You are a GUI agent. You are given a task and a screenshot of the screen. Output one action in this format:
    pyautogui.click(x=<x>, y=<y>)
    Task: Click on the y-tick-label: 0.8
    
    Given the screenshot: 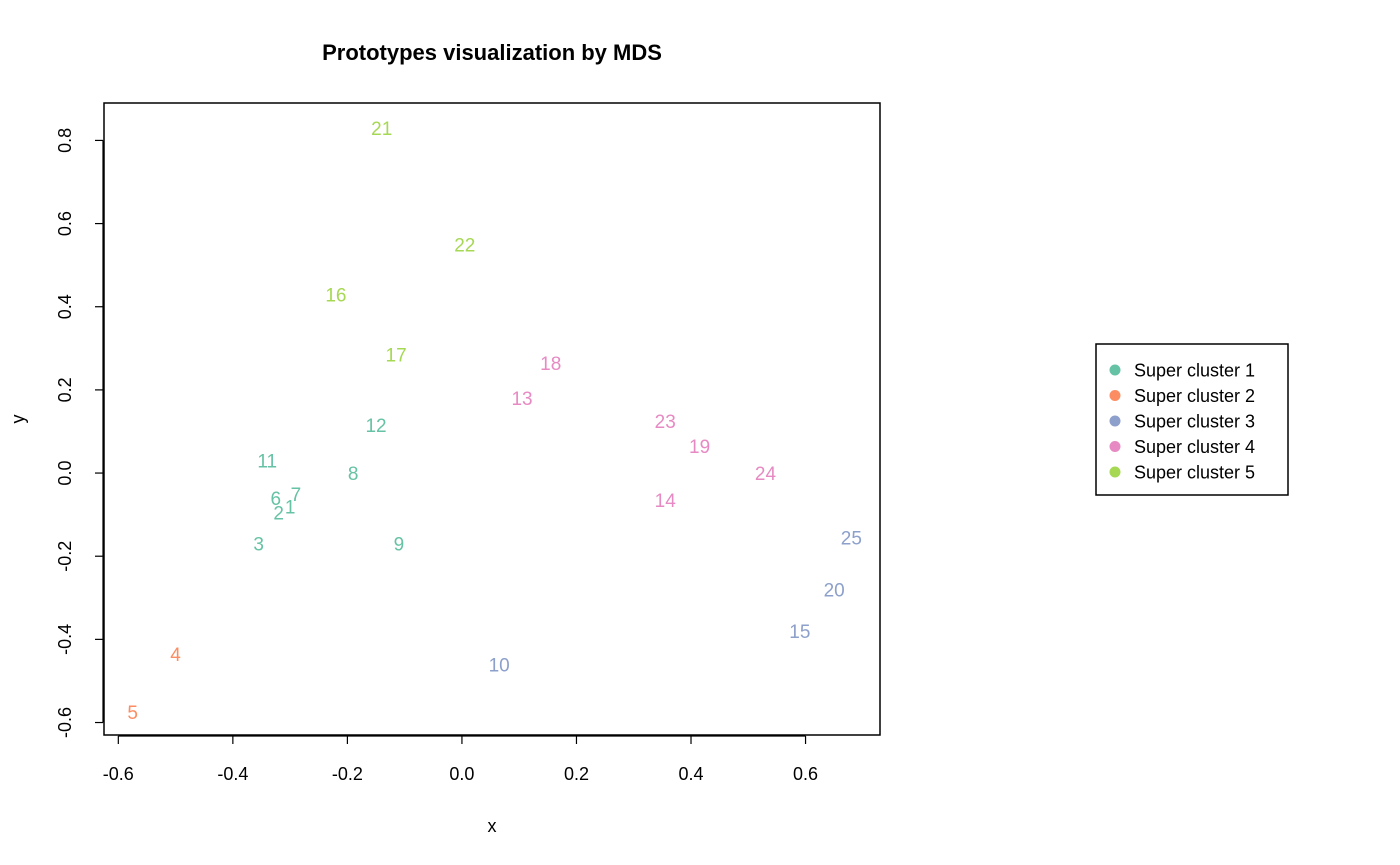 What is the action you would take?
    pyautogui.click(x=65, y=140)
    